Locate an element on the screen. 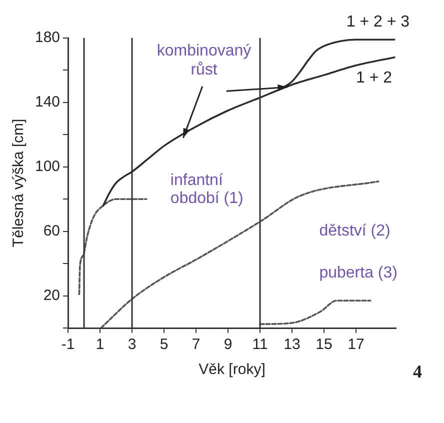  x-tick-label: -1 is located at coordinates (68, 345).